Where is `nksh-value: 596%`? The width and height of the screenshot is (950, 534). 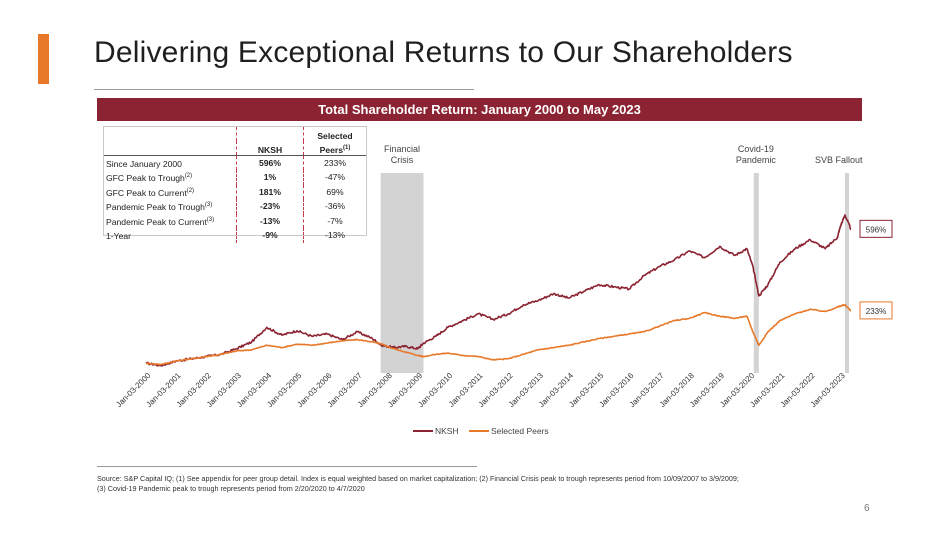
nksh-value: 596% is located at coordinates (270, 163).